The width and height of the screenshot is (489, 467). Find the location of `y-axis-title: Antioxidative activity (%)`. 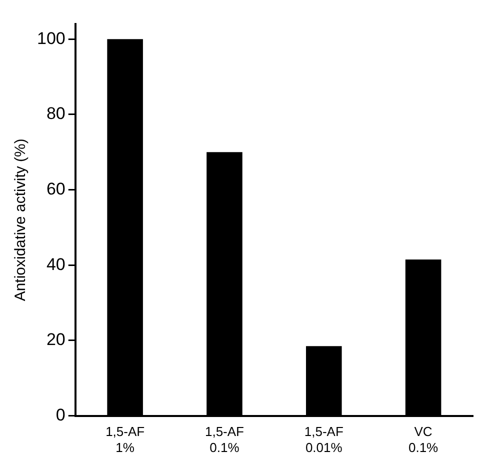

y-axis-title: Antioxidative activity (%) is located at coordinates (21, 220).